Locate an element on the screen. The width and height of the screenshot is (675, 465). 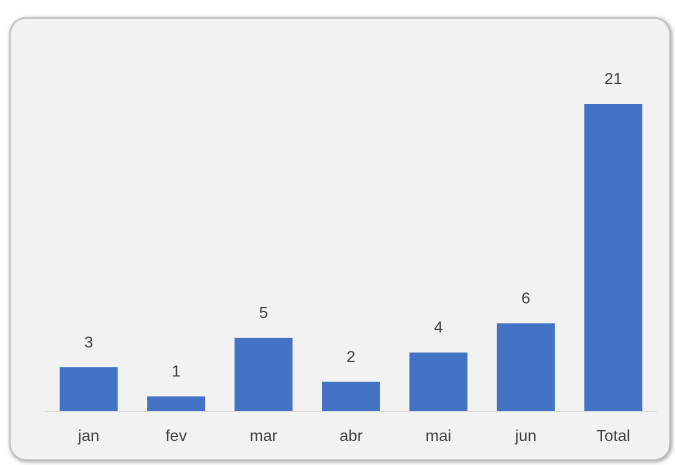
data-label: 6 is located at coordinates (525, 299).